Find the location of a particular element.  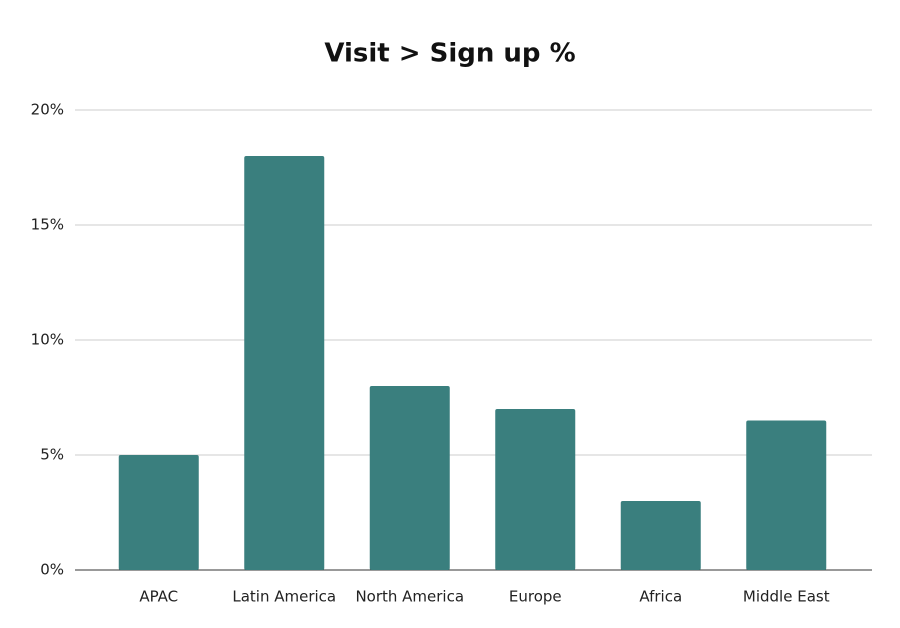

y-tick-label: 20% is located at coordinates (47, 110).